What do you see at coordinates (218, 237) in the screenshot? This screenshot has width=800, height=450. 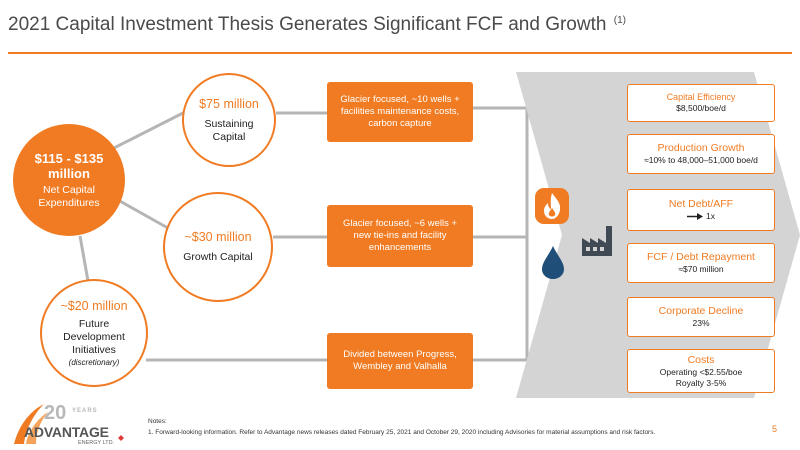 I see `growth-amount: ~$30 million` at bounding box center [218, 237].